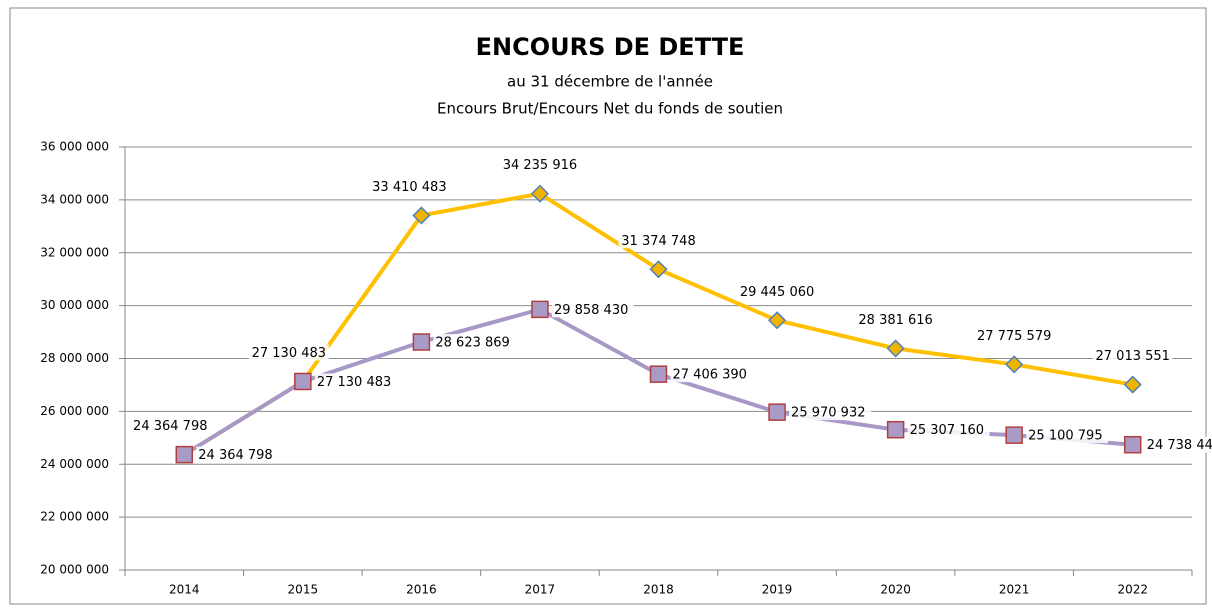 This screenshot has width=1212, height=608. I want to click on data-label: 28 623 869, so click(472, 343).